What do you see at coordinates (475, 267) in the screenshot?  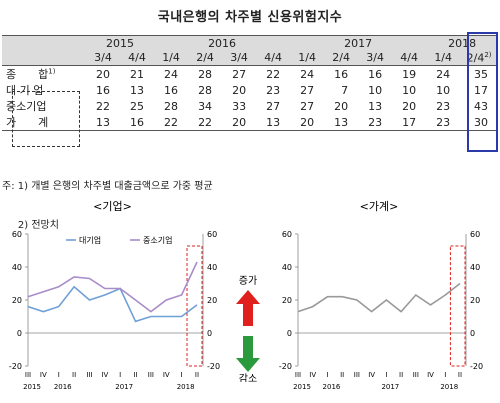 I see `y-tick-label-right: 40` at bounding box center [475, 267].